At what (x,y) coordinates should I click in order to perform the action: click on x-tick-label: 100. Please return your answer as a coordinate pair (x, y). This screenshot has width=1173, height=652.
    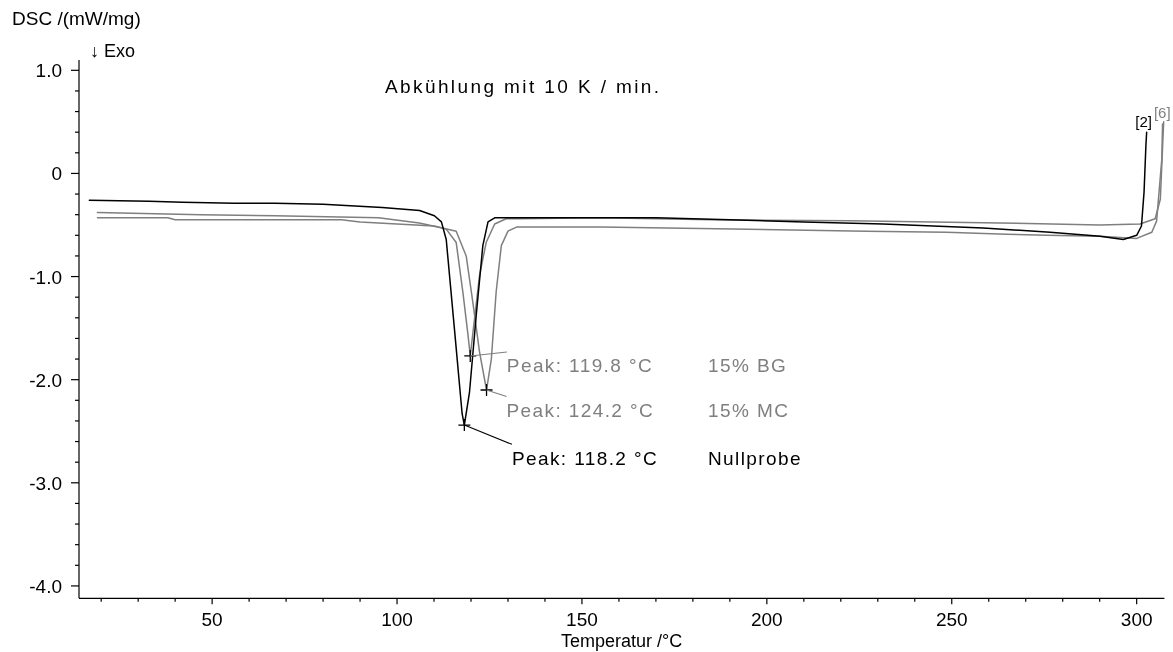
    Looking at the image, I should click on (397, 620).